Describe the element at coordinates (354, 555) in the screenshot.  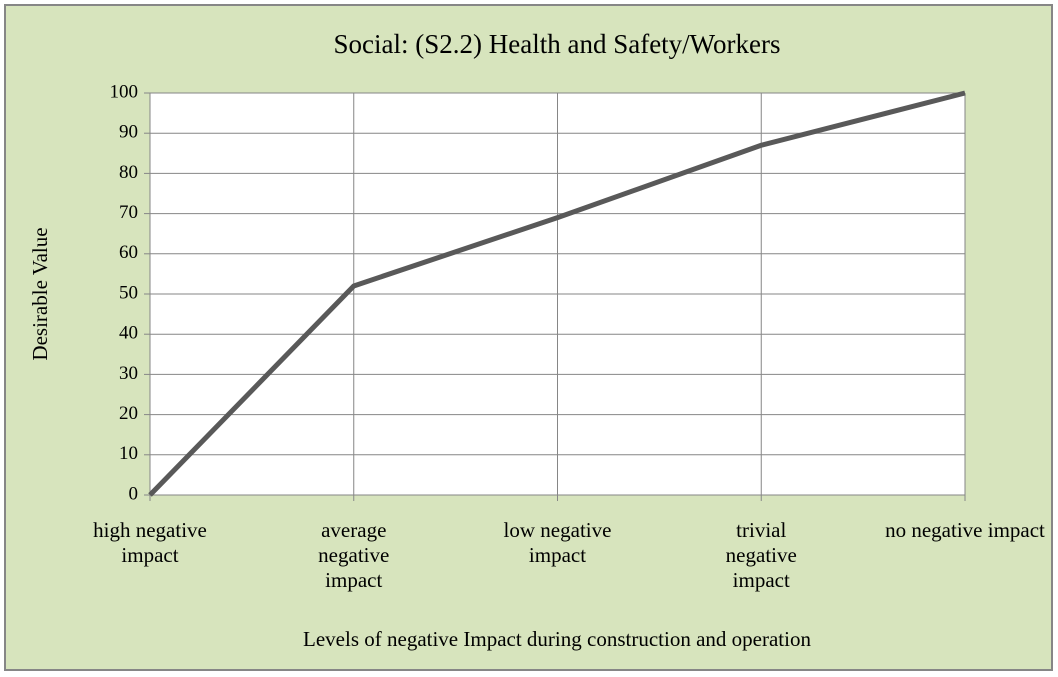
I see `x-tick-label: average negative impact` at that location.